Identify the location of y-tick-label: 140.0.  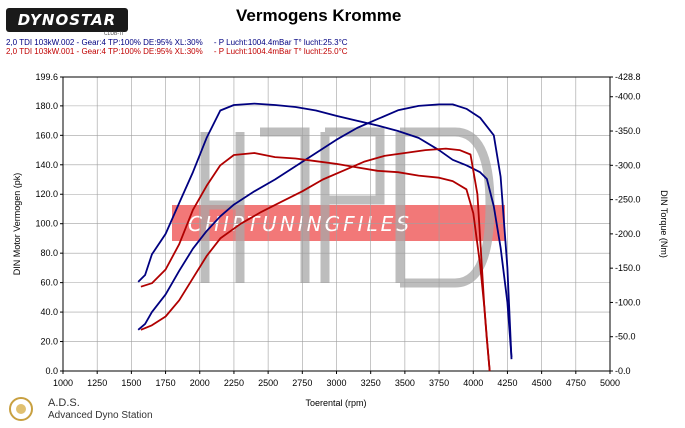
(46, 165).